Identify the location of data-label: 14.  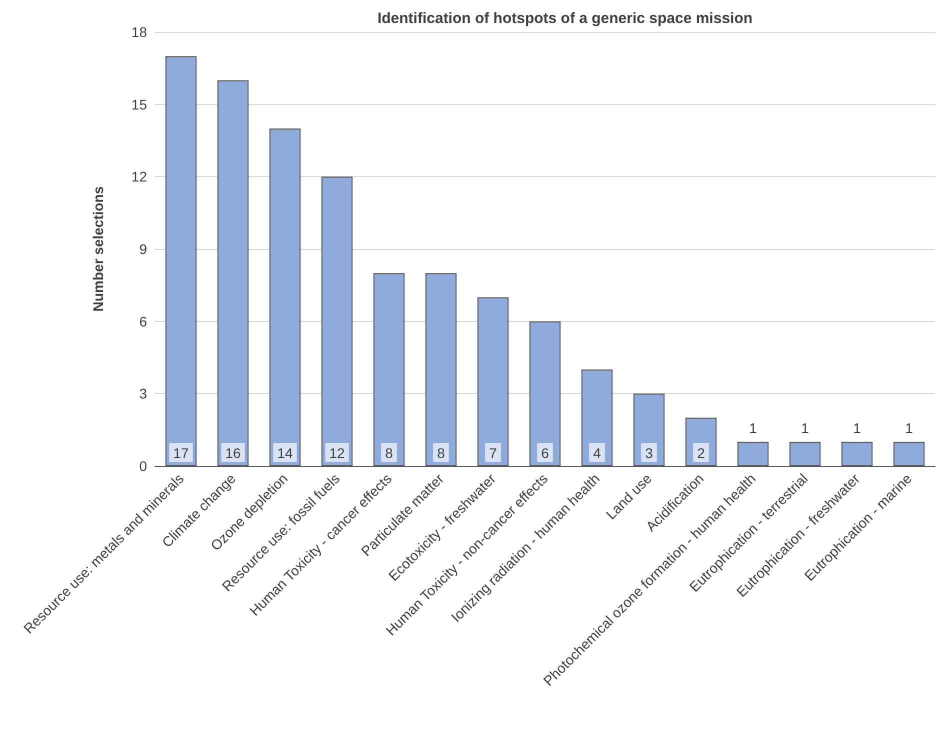
(285, 453).